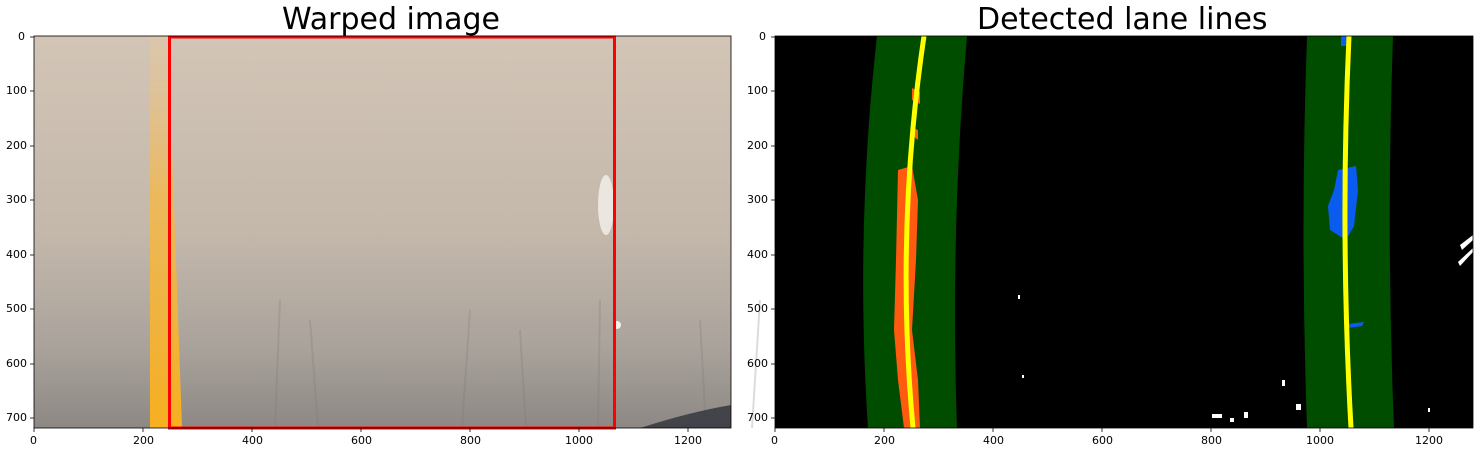 This screenshot has width=1483, height=453. What do you see at coordinates (606, 205) in the screenshot?
I see `white-lane-marking` at bounding box center [606, 205].